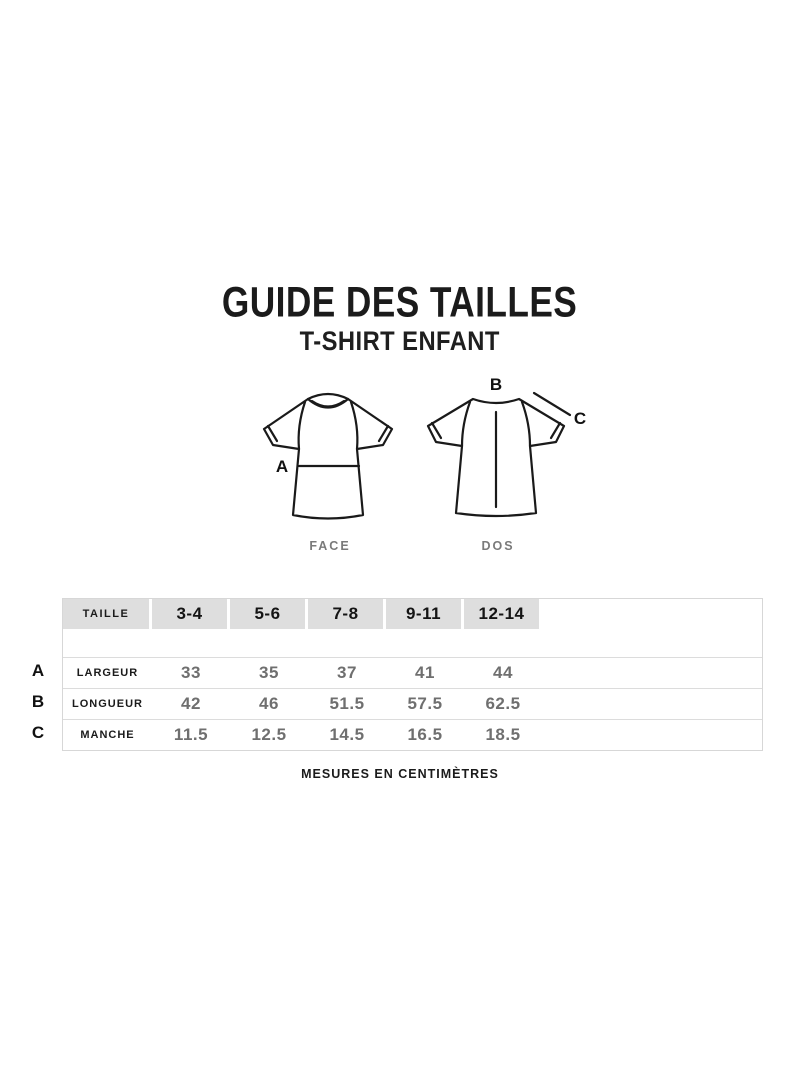  What do you see at coordinates (503, 734) in the screenshot?
I see `cell-value: 18.5` at bounding box center [503, 734].